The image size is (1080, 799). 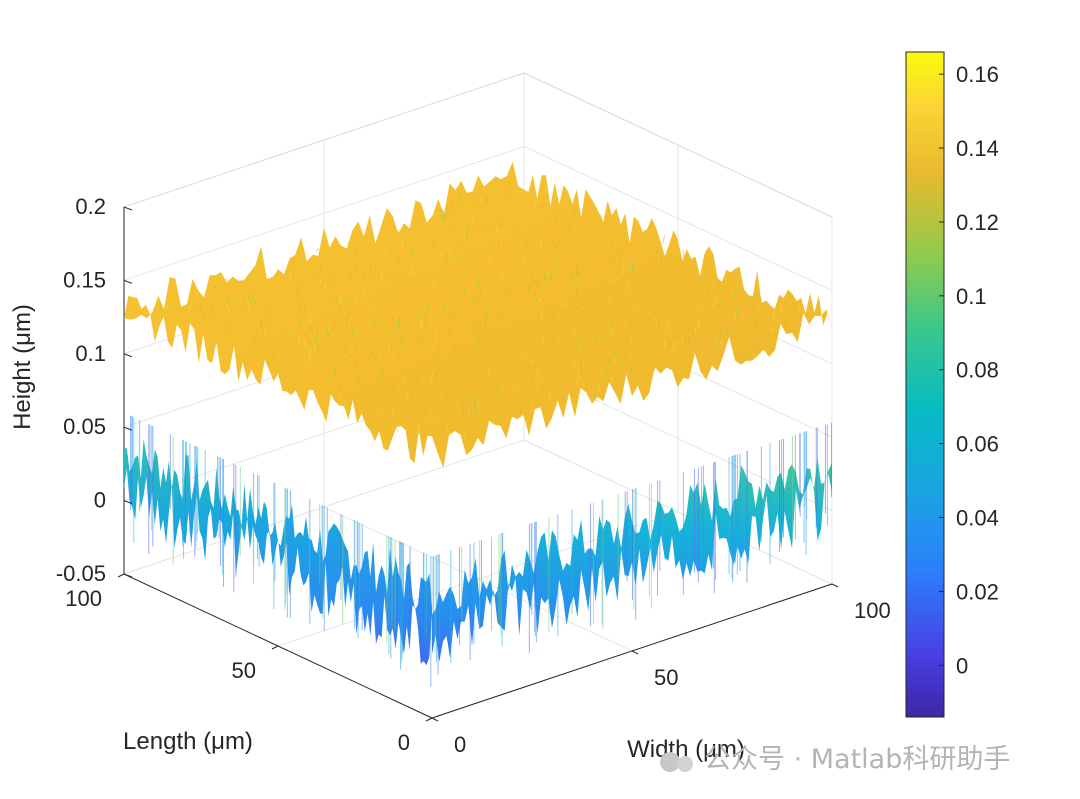 I want to click on colorbar-tick-label: 0.1, so click(x=971, y=296).